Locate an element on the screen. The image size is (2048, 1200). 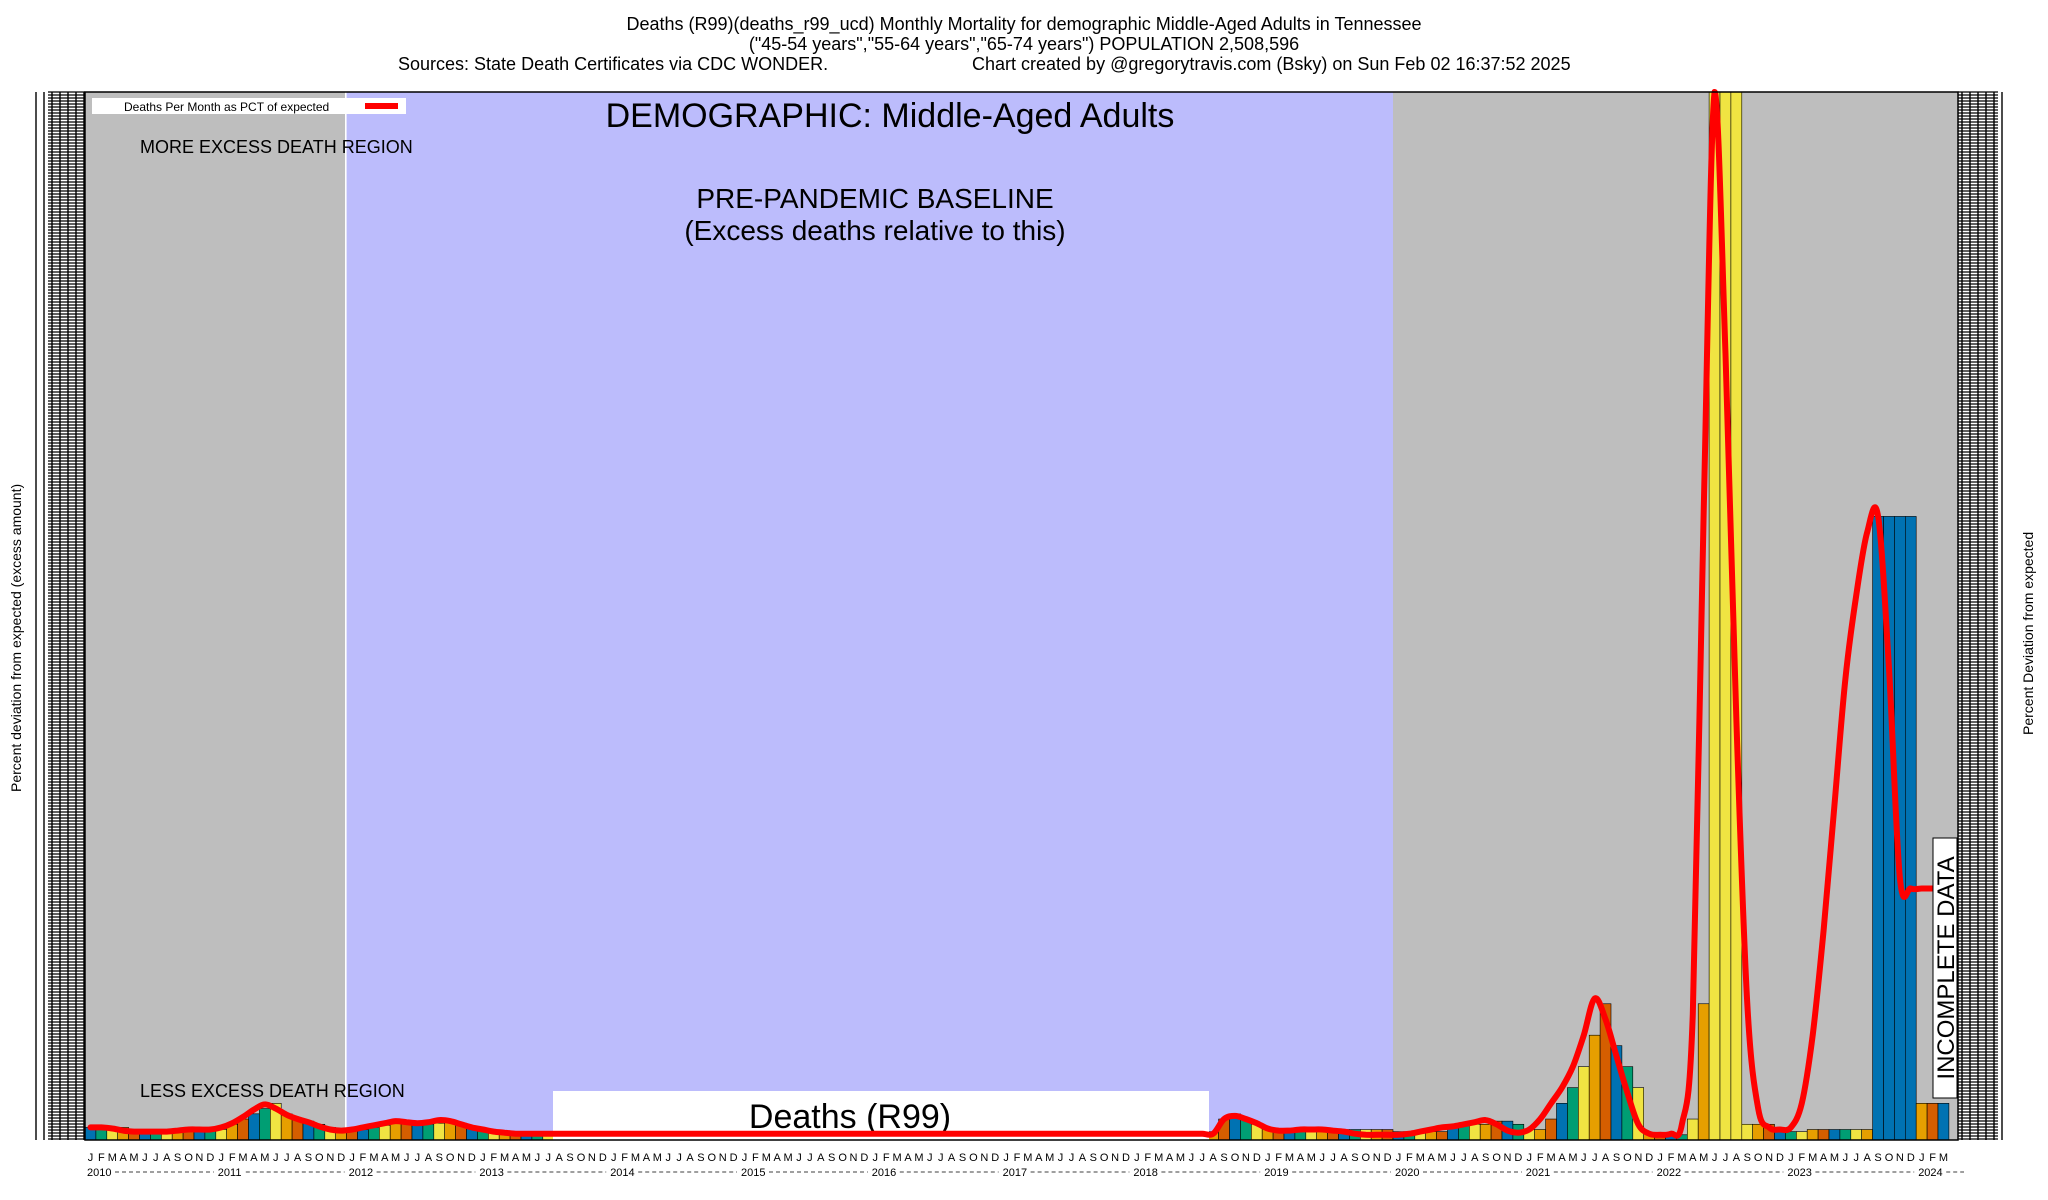
x-tick-year: 2012 is located at coordinates (361, 1173).